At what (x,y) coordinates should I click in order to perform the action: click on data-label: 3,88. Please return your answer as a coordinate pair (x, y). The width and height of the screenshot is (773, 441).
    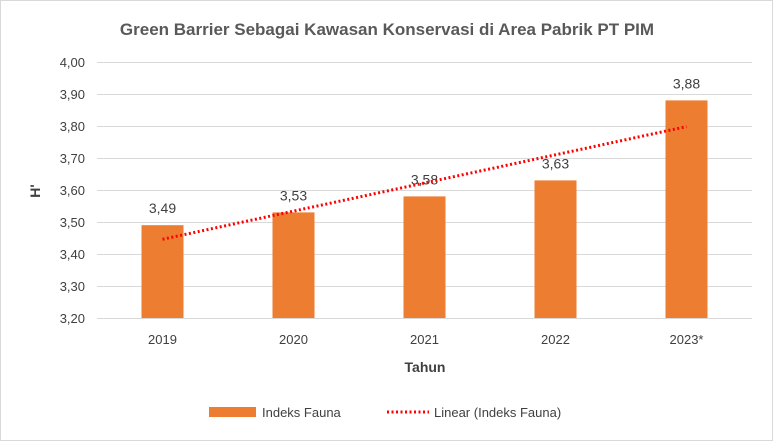
    Looking at the image, I should click on (686, 83).